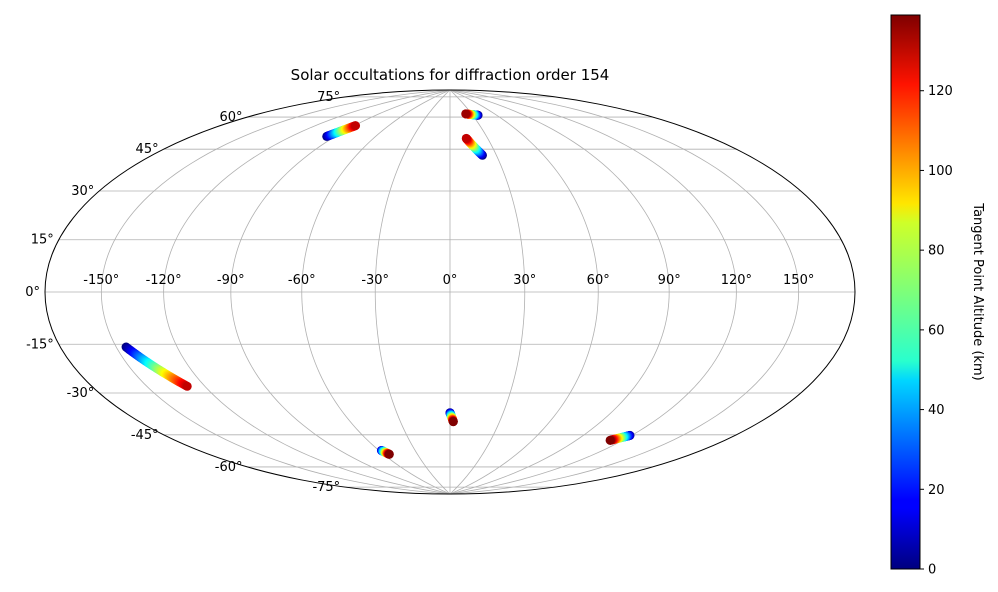  I want to click on colorbar-tick-label: 40, so click(936, 410).